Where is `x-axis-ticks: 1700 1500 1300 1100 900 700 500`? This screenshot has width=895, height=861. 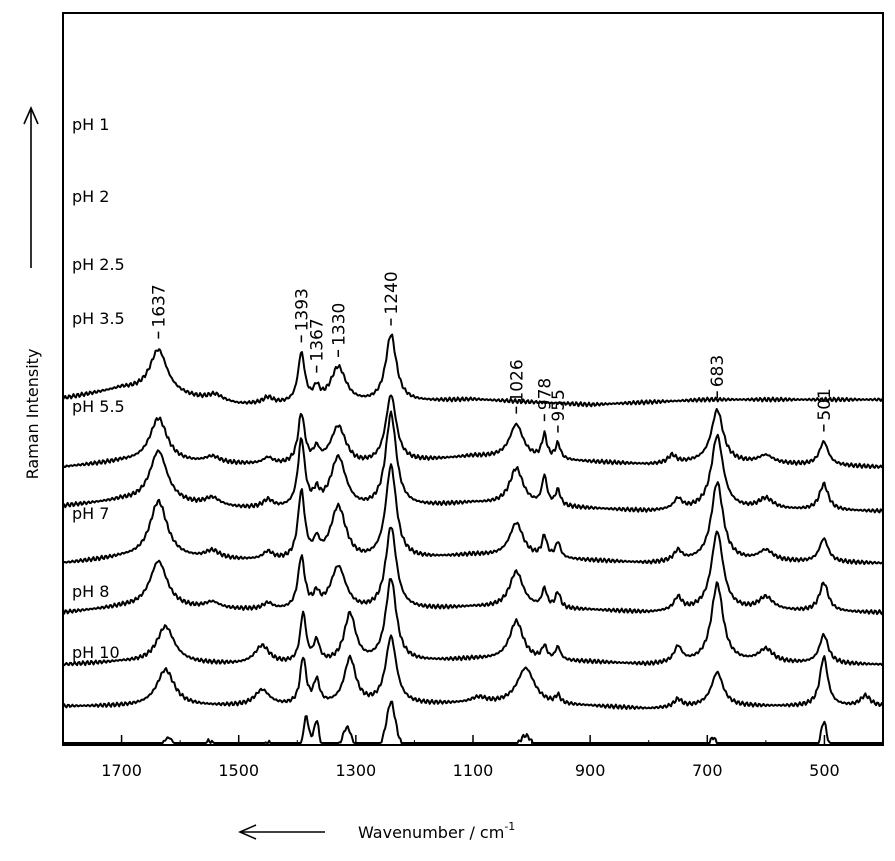 x-axis-ticks: 1700 1500 1300 1100 900 700 500 is located at coordinates (473, 757).